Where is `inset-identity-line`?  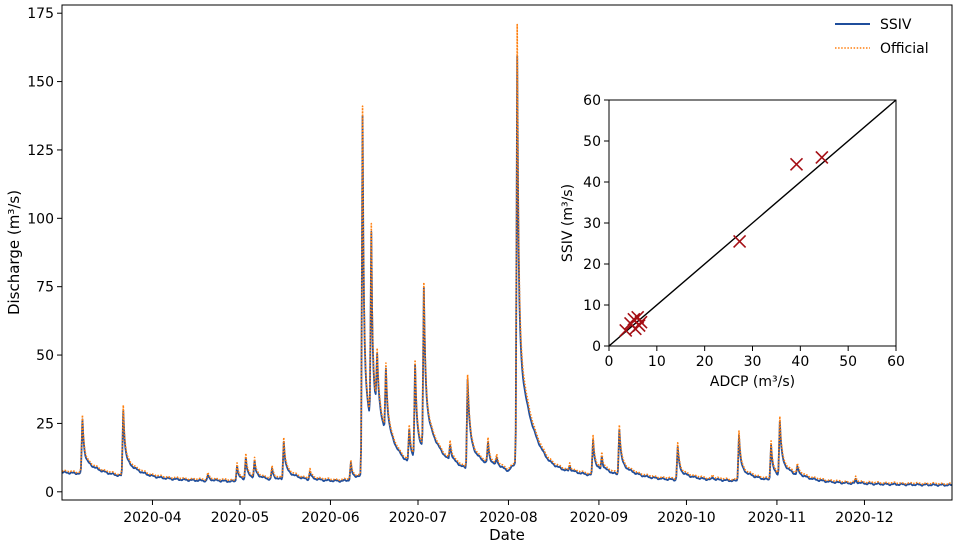 inset-identity-line is located at coordinates (752, 223).